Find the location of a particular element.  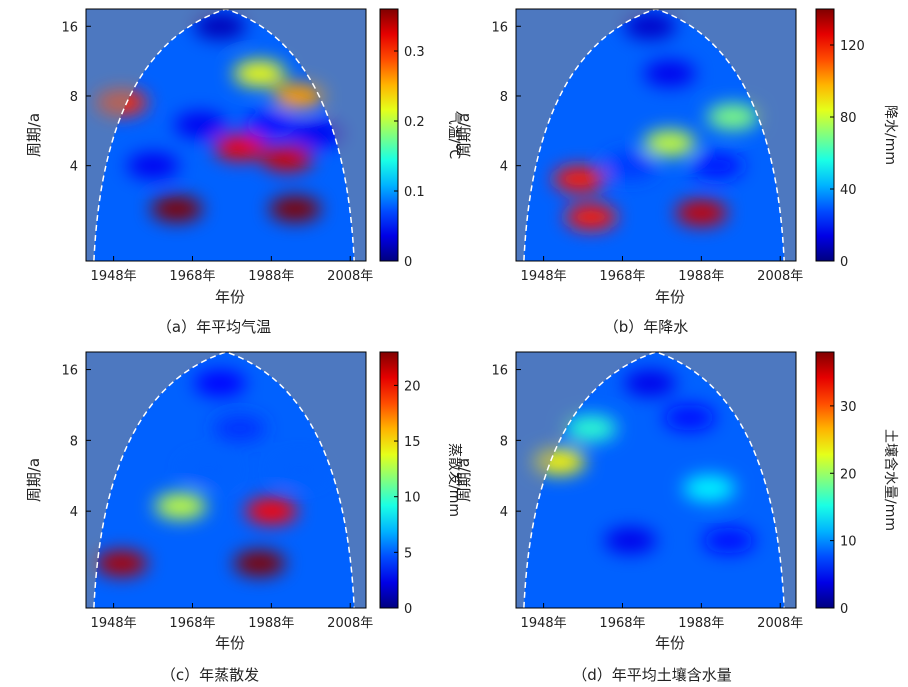

colorbar-label: 气温/℃ is located at coordinates (454, 135).